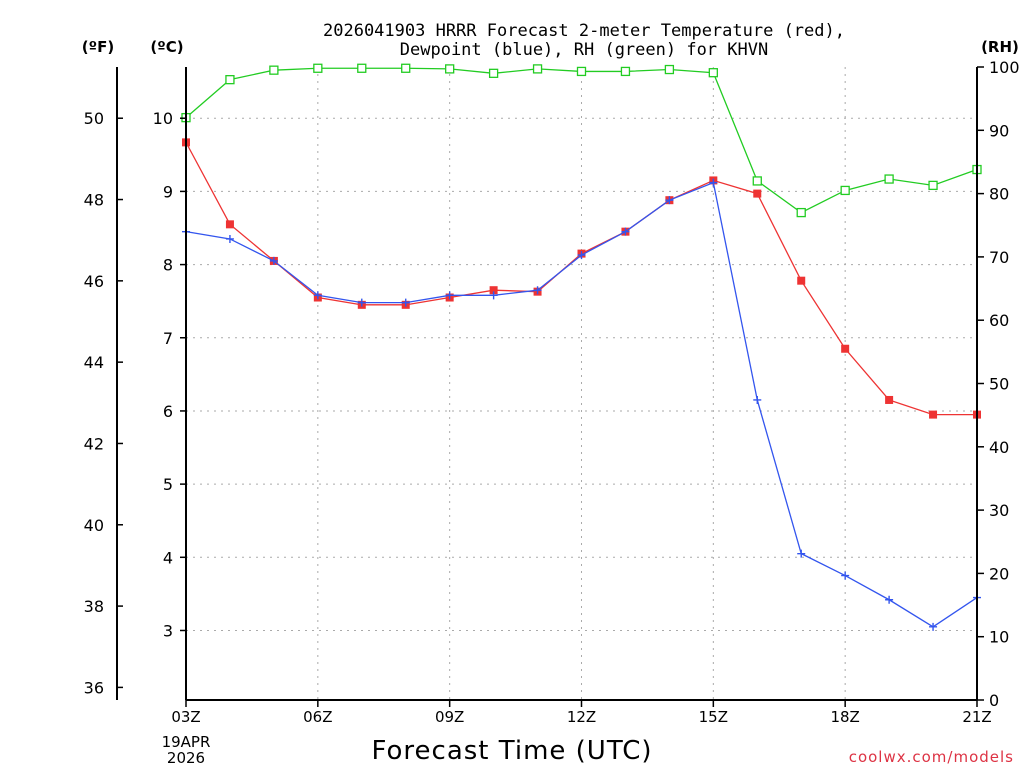 Image resolution: width=1024 pixels, height=768 pixels. What do you see at coordinates (186, 742) in the screenshot?
I see `x-date-day: 19APR` at bounding box center [186, 742].